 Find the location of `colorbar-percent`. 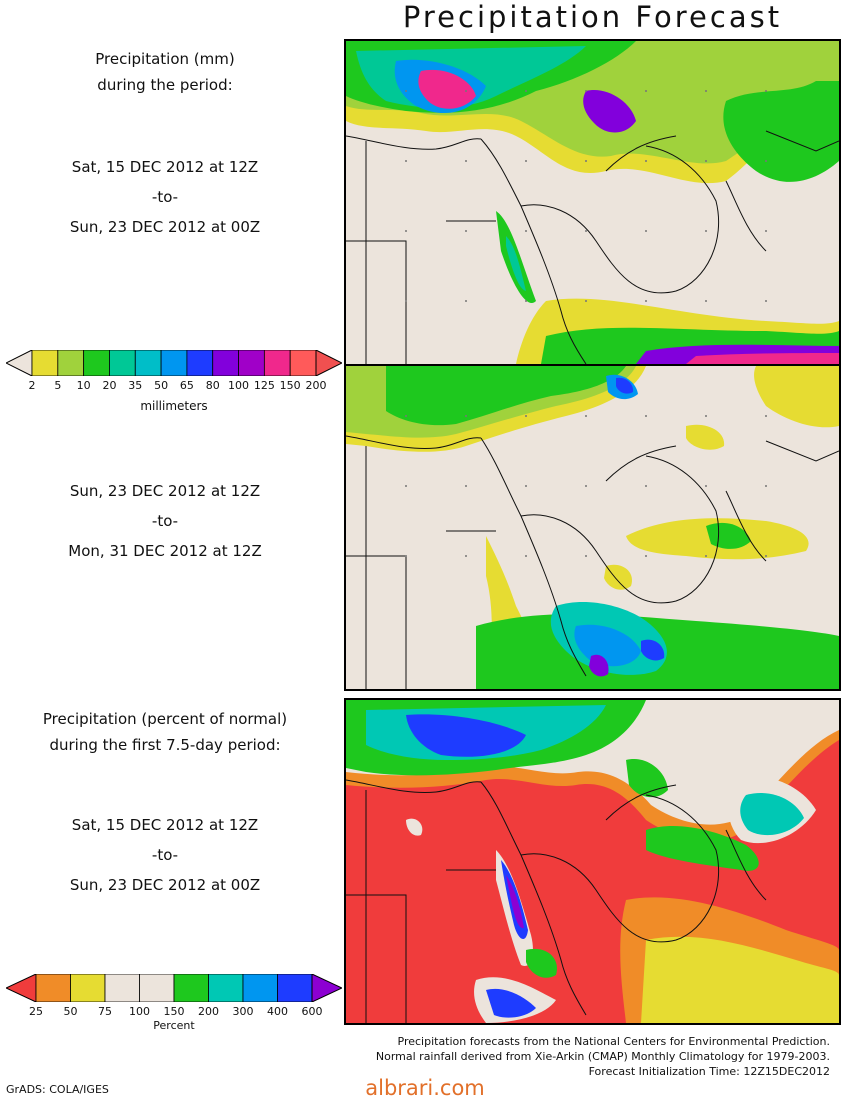

colorbar-percent is located at coordinates (174, 988).